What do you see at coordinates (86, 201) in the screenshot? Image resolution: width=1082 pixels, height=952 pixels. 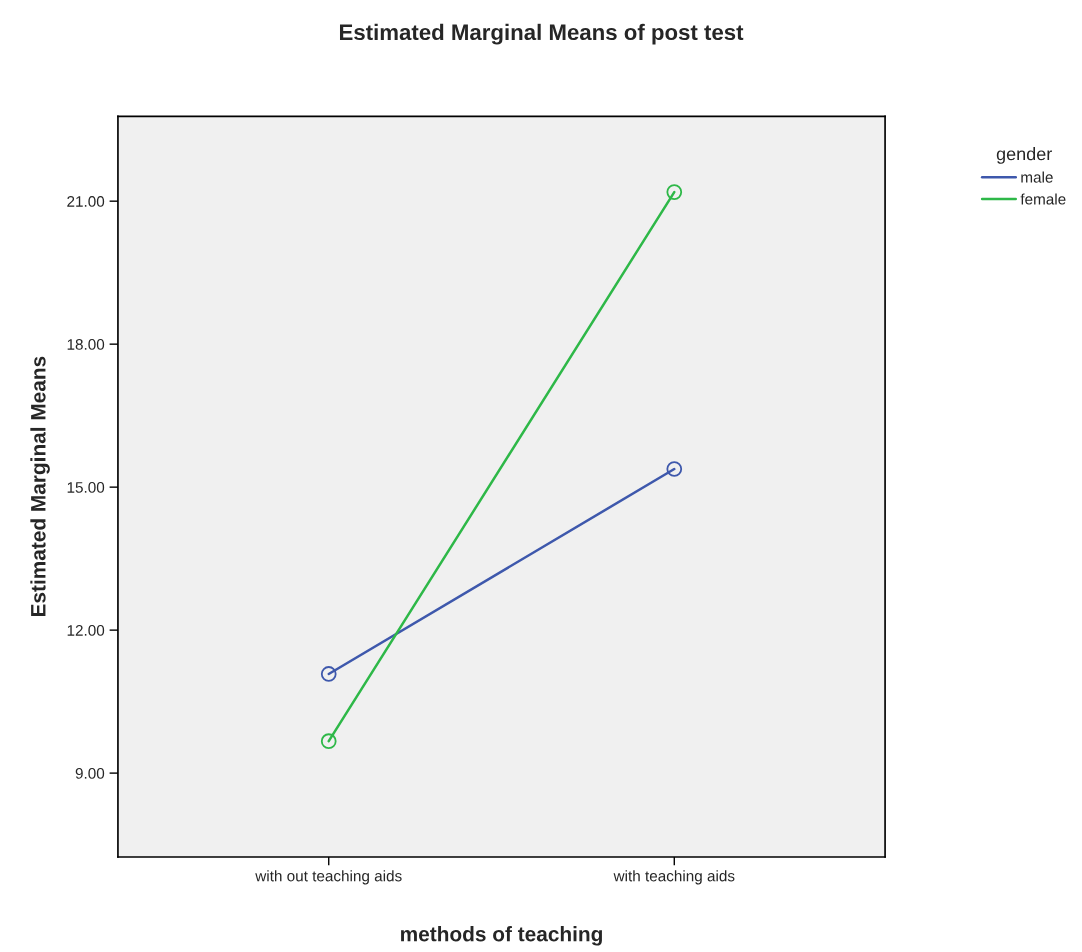 I see `y-tick-label: 21.00` at bounding box center [86, 201].